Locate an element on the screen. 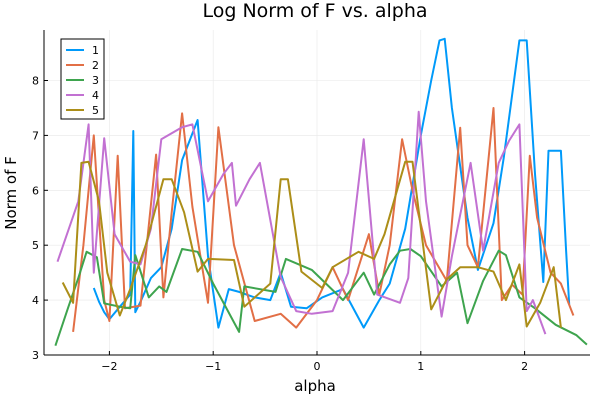 The image size is (600, 400). legend-label-1: 1 is located at coordinates (95, 50).